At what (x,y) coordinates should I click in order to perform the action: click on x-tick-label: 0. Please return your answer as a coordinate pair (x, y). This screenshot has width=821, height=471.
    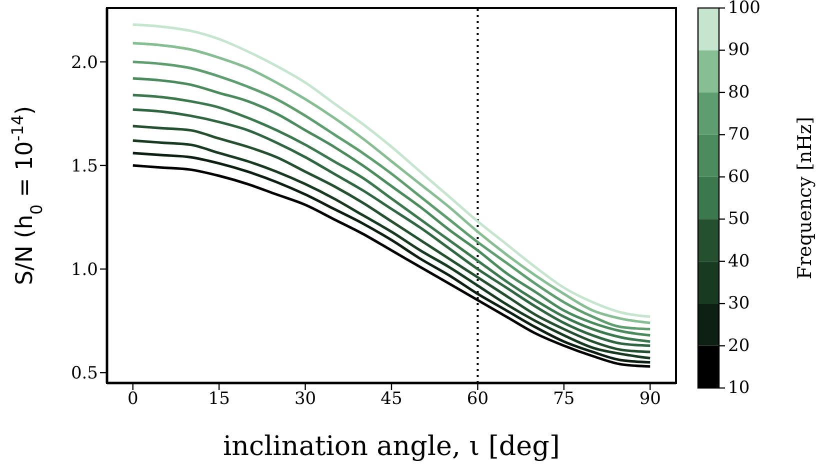
    Looking at the image, I should click on (132, 399).